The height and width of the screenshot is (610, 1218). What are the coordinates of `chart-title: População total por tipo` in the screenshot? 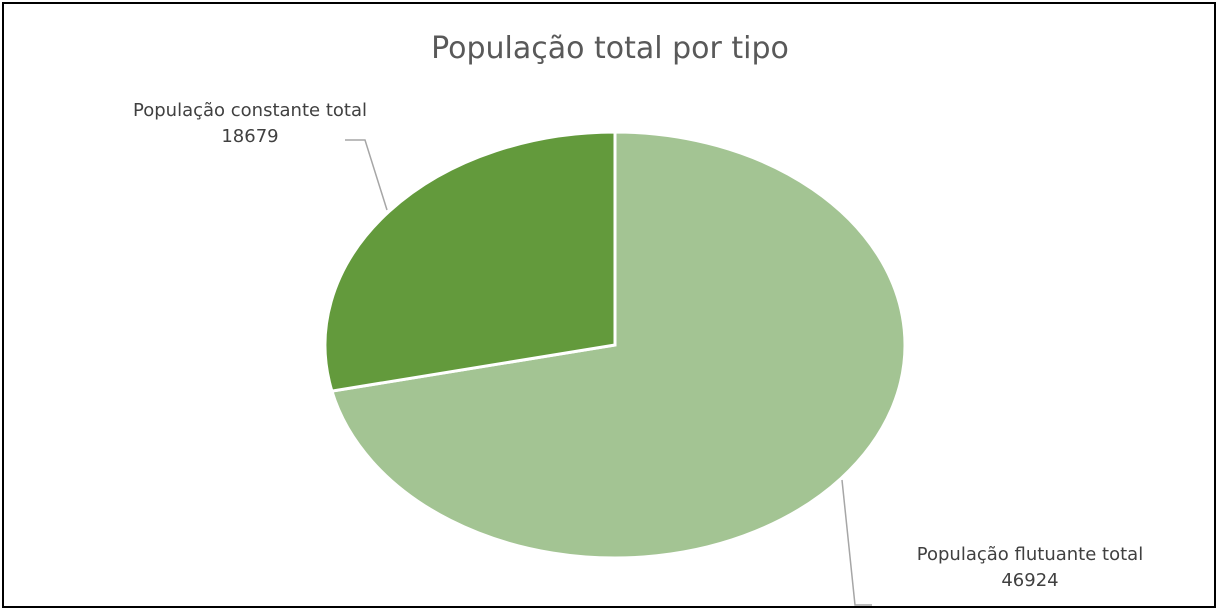 It's located at (610, 48).